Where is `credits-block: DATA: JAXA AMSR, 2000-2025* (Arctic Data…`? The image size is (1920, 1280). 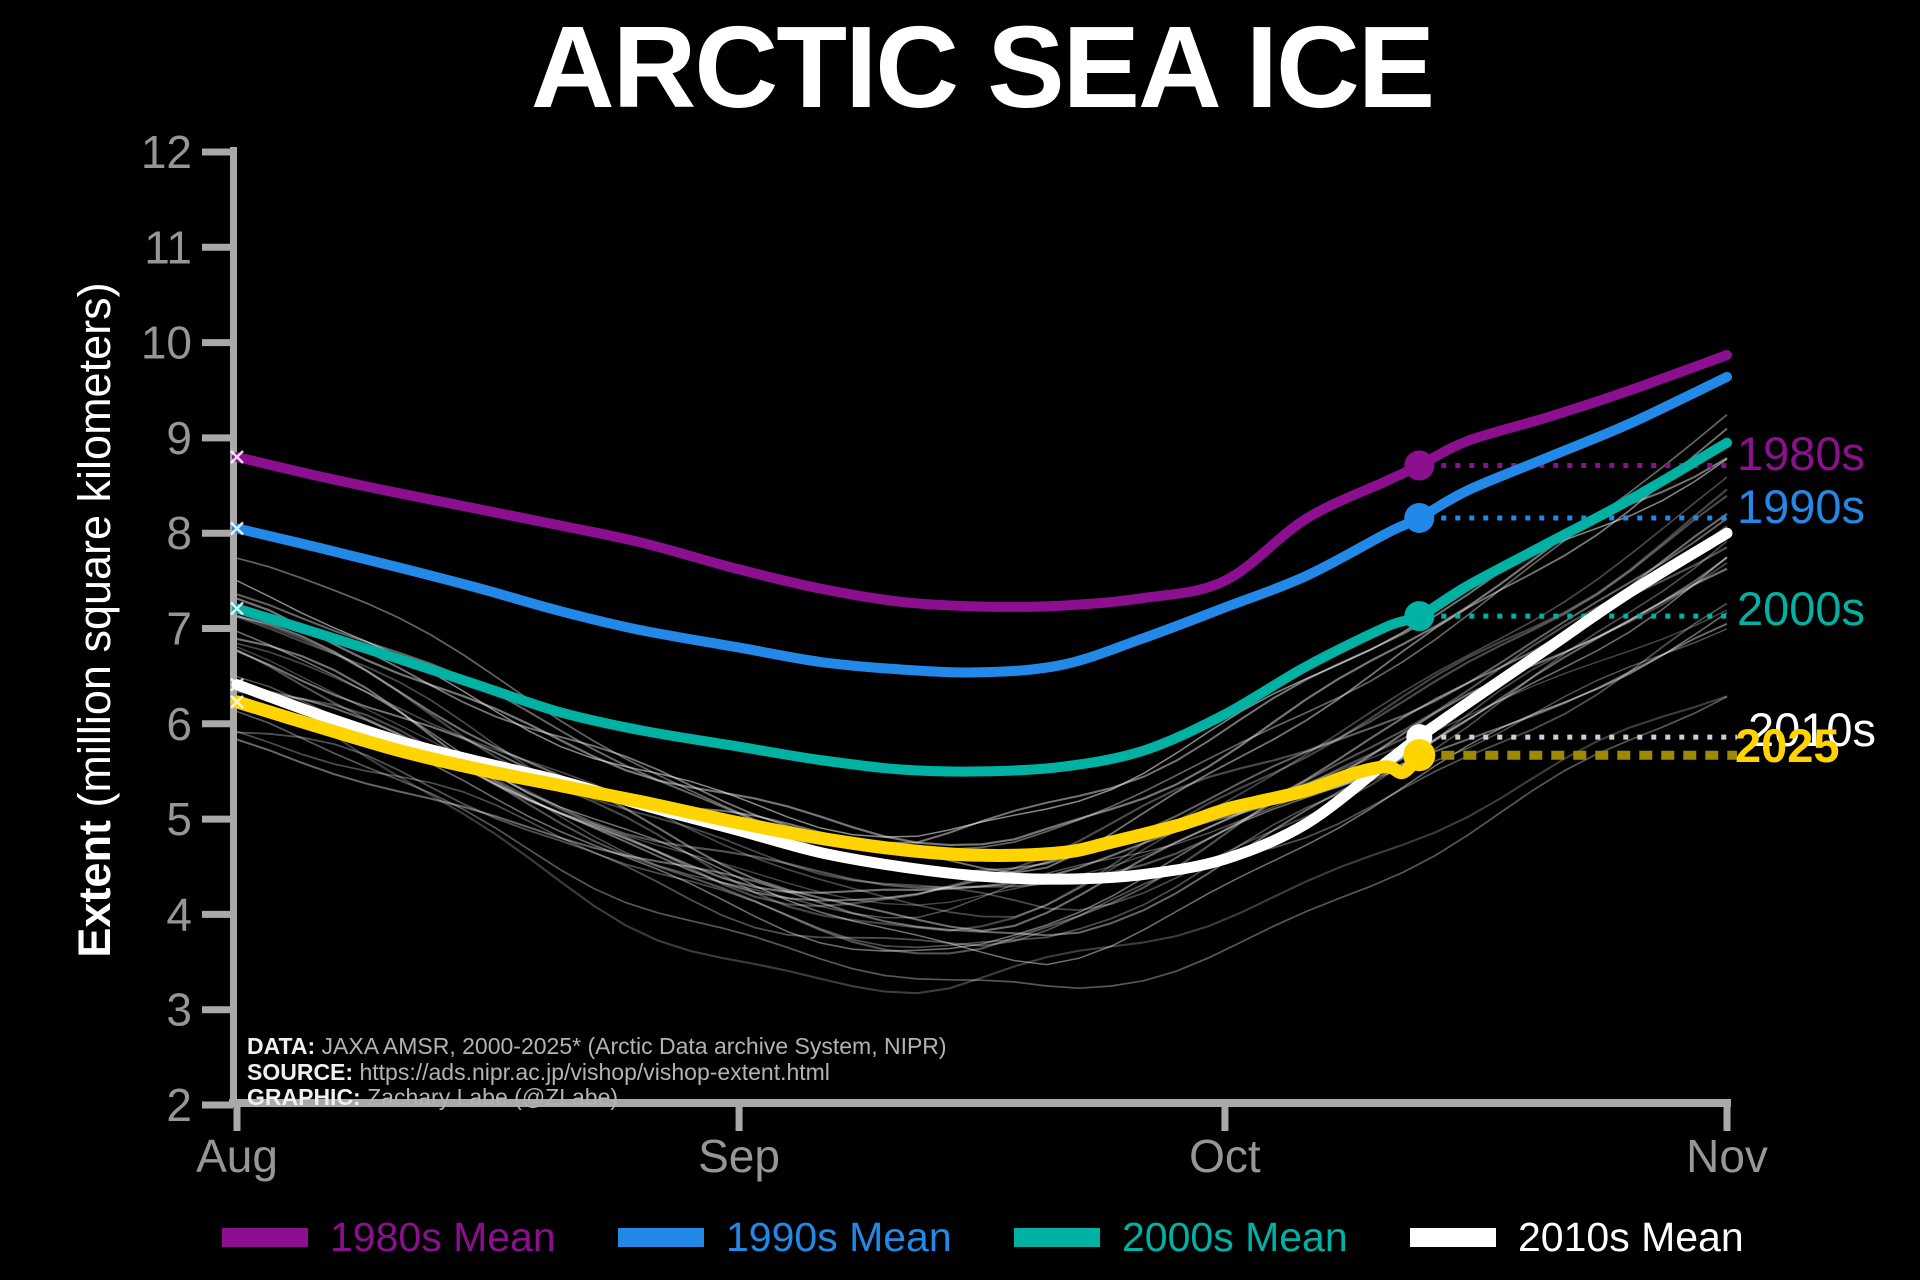
credits-block: DATA: JAXA AMSR, 2000-2025* (Arctic Data… is located at coordinates (597, 1072).